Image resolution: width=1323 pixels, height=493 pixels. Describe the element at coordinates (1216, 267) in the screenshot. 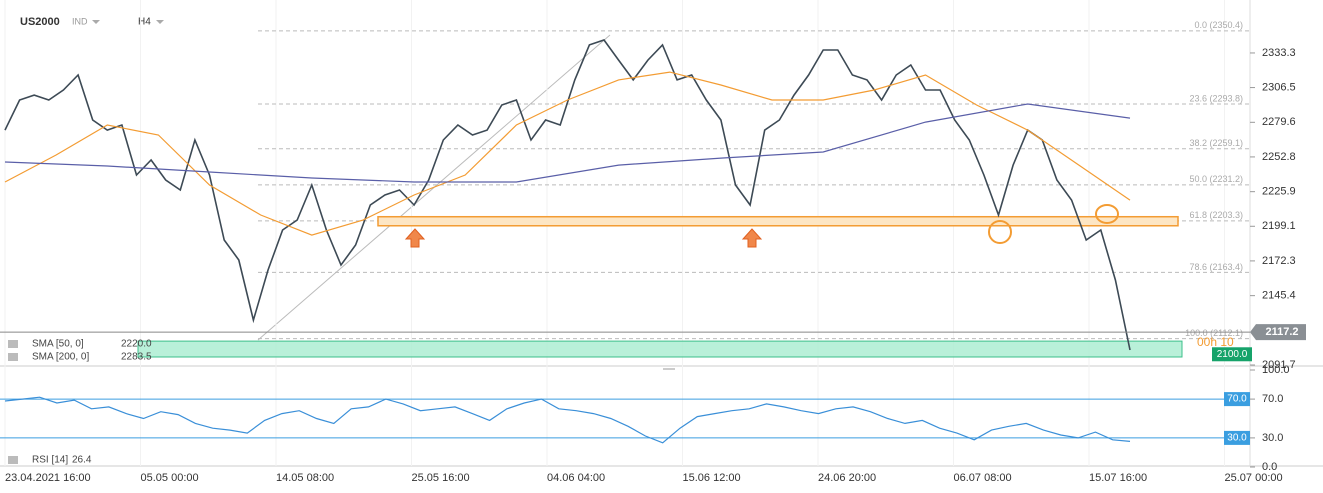

I see `fib-label: 78.6 (2163.4)` at that location.